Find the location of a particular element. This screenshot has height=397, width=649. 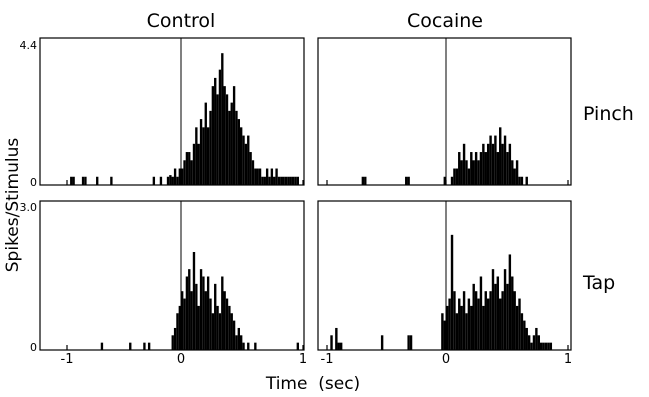

y-axis-label: Spikes/Stimulus is located at coordinates (13, 205).